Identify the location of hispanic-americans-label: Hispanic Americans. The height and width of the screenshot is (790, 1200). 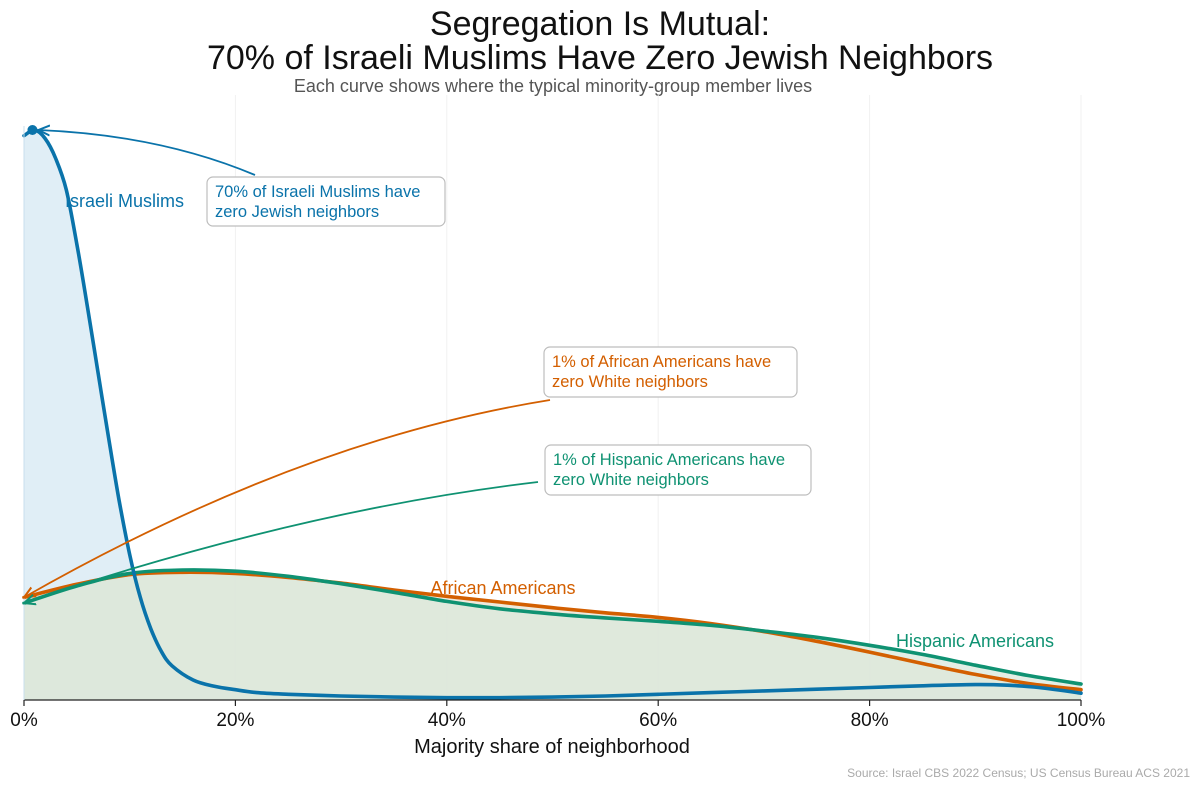
(975, 641).